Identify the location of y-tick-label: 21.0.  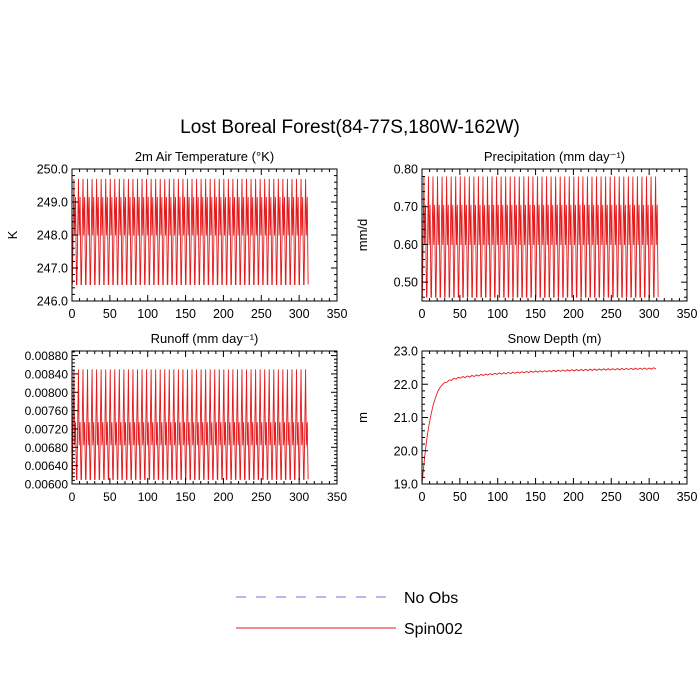
(406, 418).